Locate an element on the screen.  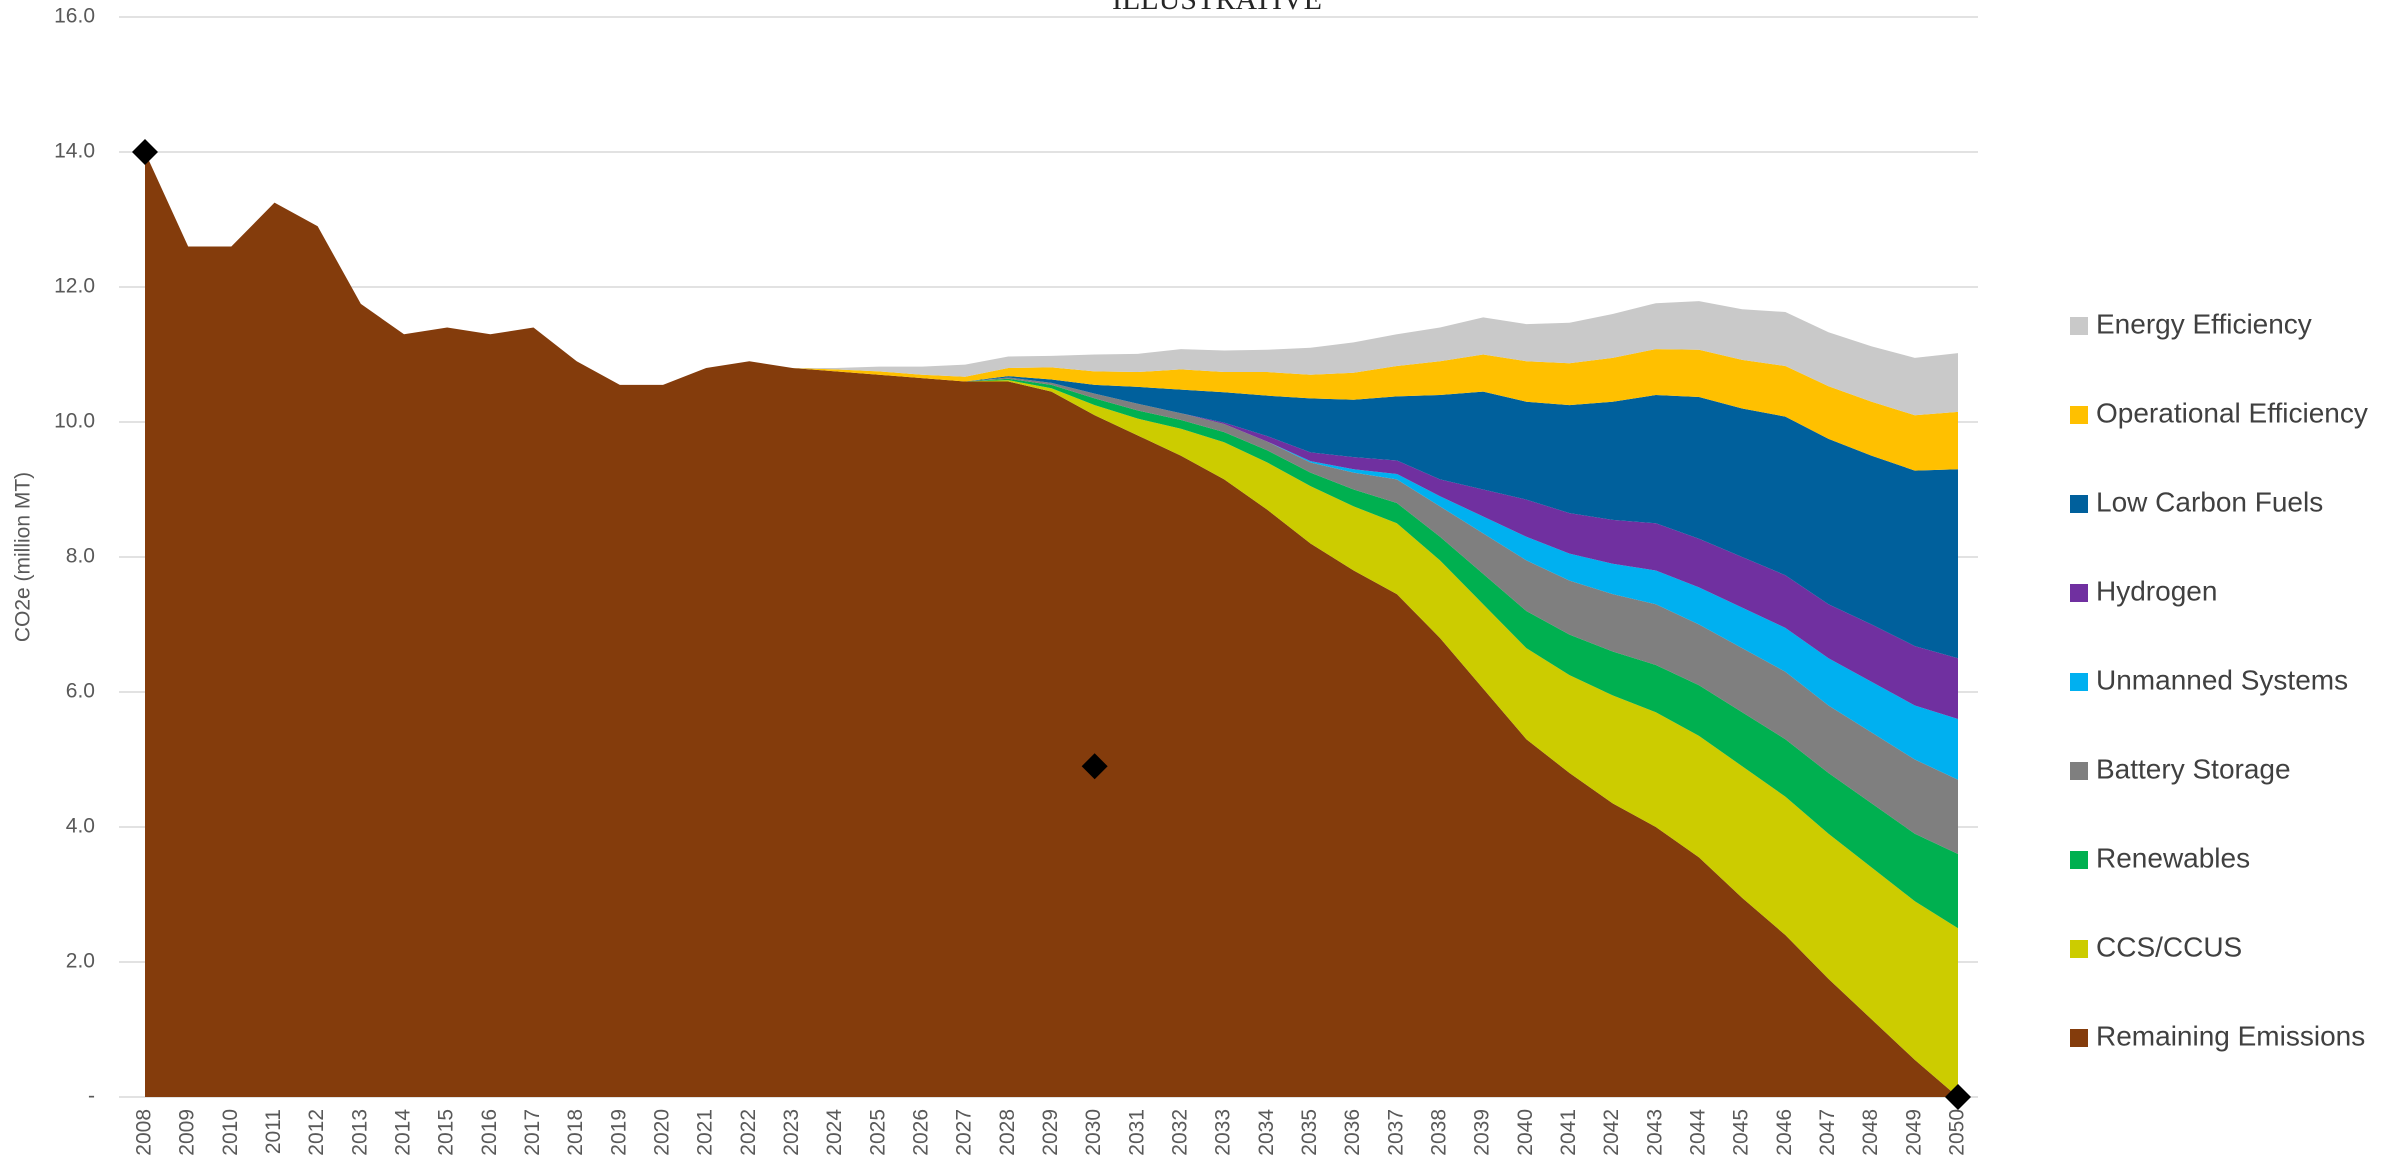
x-tick-label: 2029 is located at coordinates (1050, 1132).